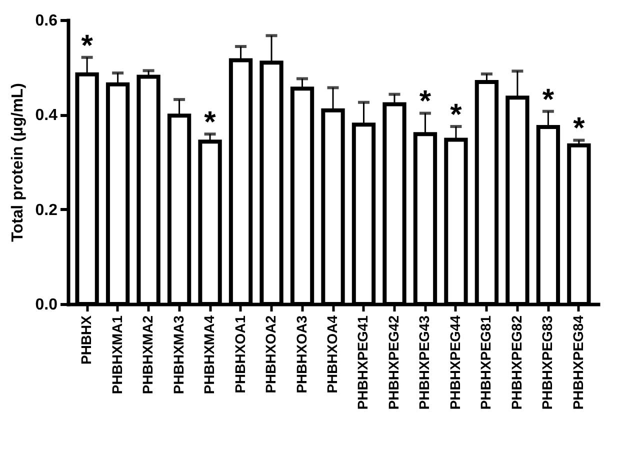 The width and height of the screenshot is (640, 471). What do you see at coordinates (240, 354) in the screenshot?
I see `x-tick-label: PHBHXOA1` at bounding box center [240, 354].